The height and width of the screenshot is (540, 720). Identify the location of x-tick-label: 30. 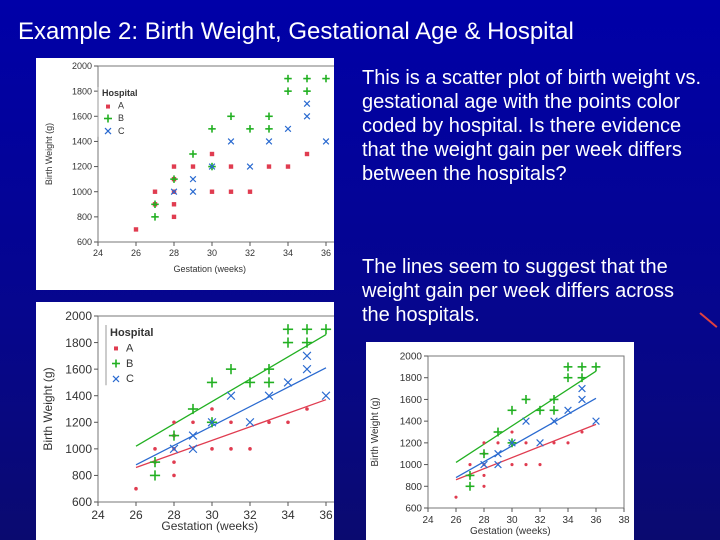
(212, 253).